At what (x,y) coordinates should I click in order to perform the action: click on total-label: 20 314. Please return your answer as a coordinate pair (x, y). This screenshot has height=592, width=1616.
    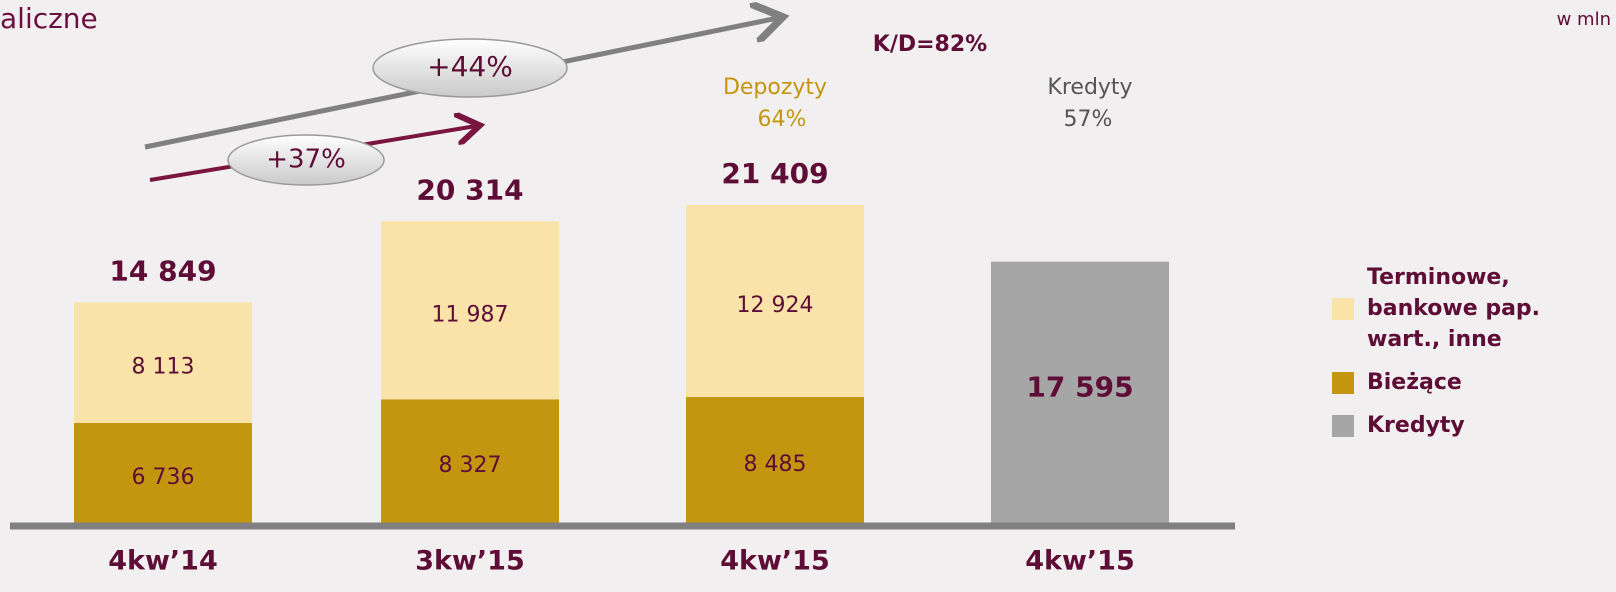
    Looking at the image, I should click on (469, 189).